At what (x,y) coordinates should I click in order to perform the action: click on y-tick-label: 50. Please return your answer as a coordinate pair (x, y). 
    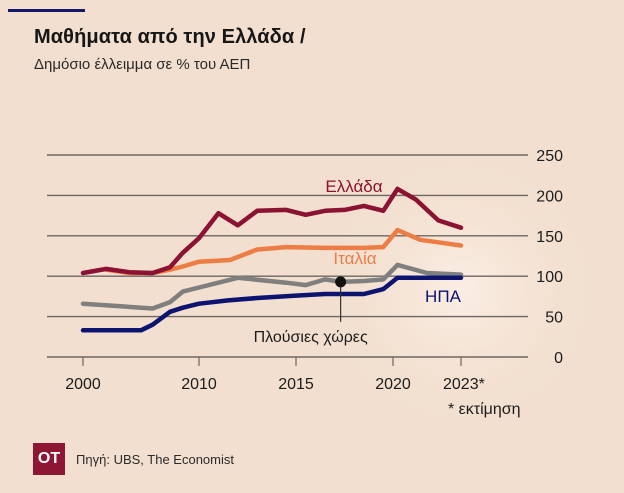
    Looking at the image, I should click on (554, 318).